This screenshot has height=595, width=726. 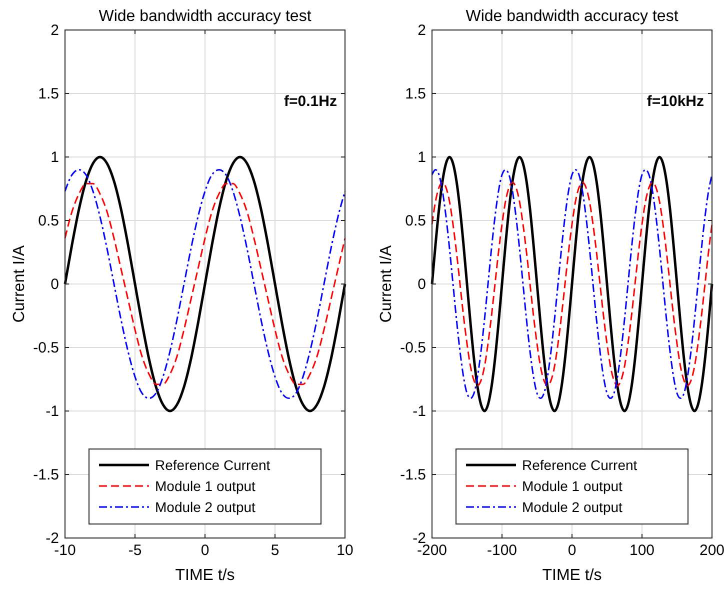 I want to click on annotation: f=10kHz, so click(x=675, y=101).